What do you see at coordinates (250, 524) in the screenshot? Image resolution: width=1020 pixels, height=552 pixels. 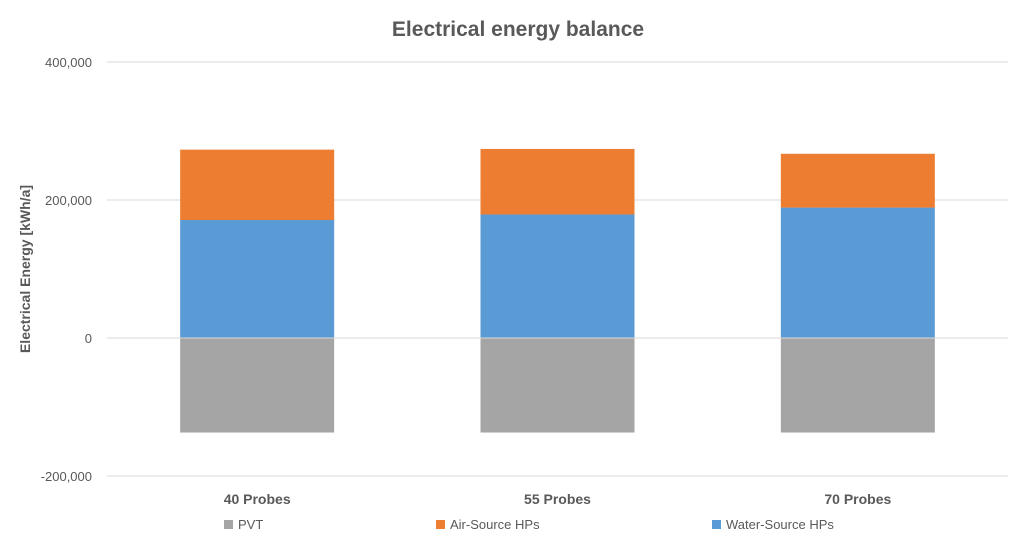 I see `legend-label: PVT` at bounding box center [250, 524].